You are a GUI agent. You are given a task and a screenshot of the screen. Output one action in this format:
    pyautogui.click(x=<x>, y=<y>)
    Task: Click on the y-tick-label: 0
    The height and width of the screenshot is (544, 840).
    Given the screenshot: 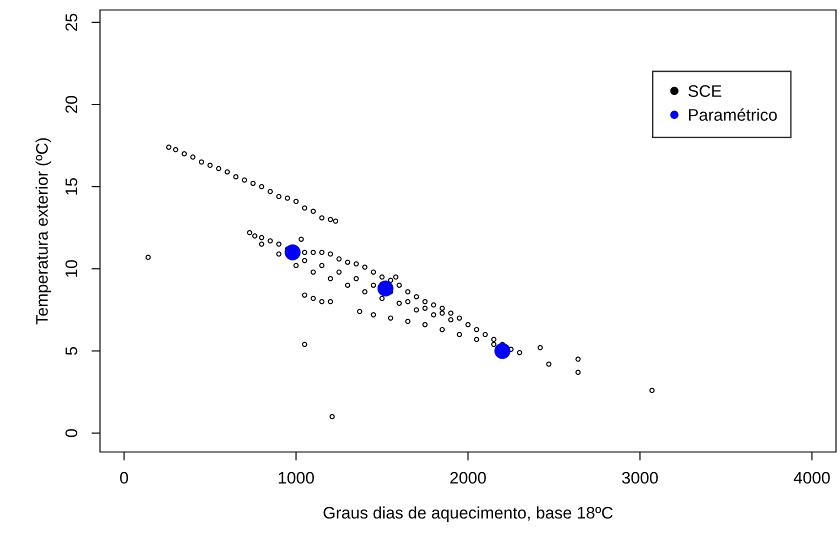 What is the action you would take?
    pyautogui.click(x=71, y=433)
    